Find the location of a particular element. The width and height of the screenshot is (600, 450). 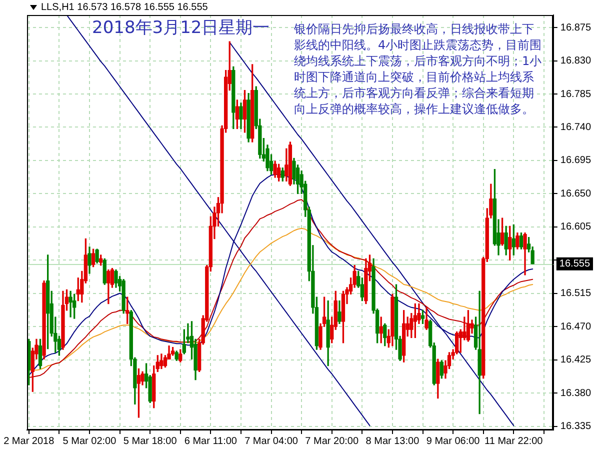

x-tick-label: 2 Mar 2018 is located at coordinates (29, 441).